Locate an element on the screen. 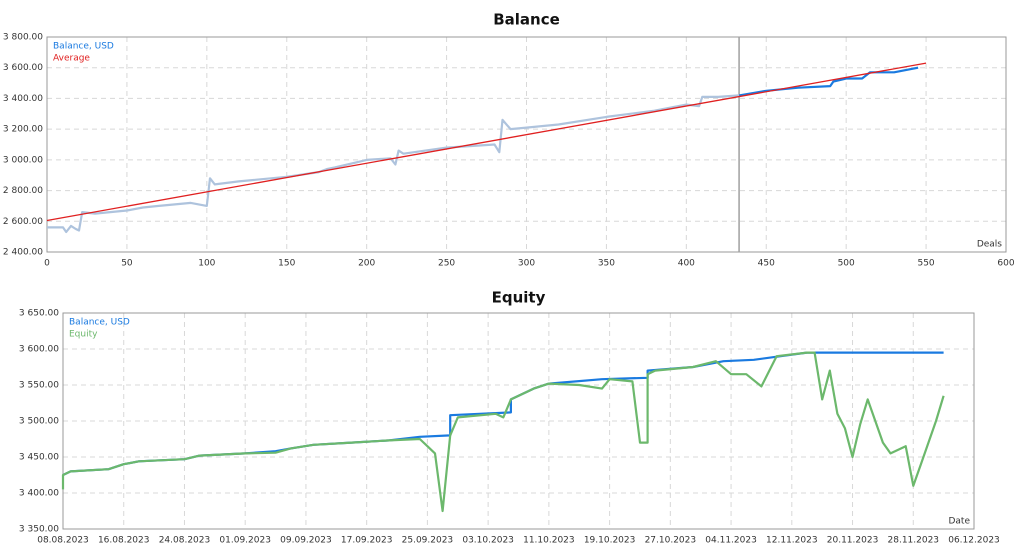 The width and height of the screenshot is (1024, 554). x-tick-label: 50 is located at coordinates (127, 264).